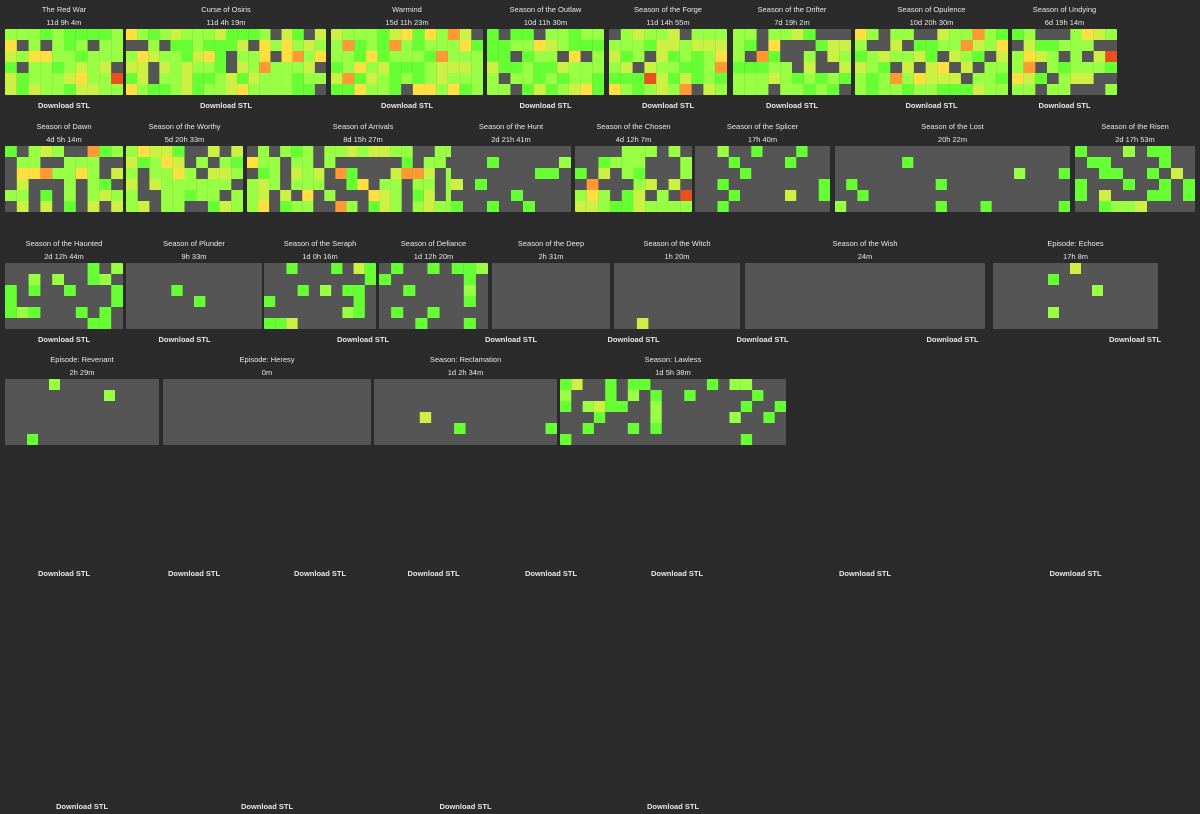 The height and width of the screenshot is (814, 1200). What do you see at coordinates (64, 139) in the screenshot?
I see `season-playtime: 4d 5h 14m` at bounding box center [64, 139].